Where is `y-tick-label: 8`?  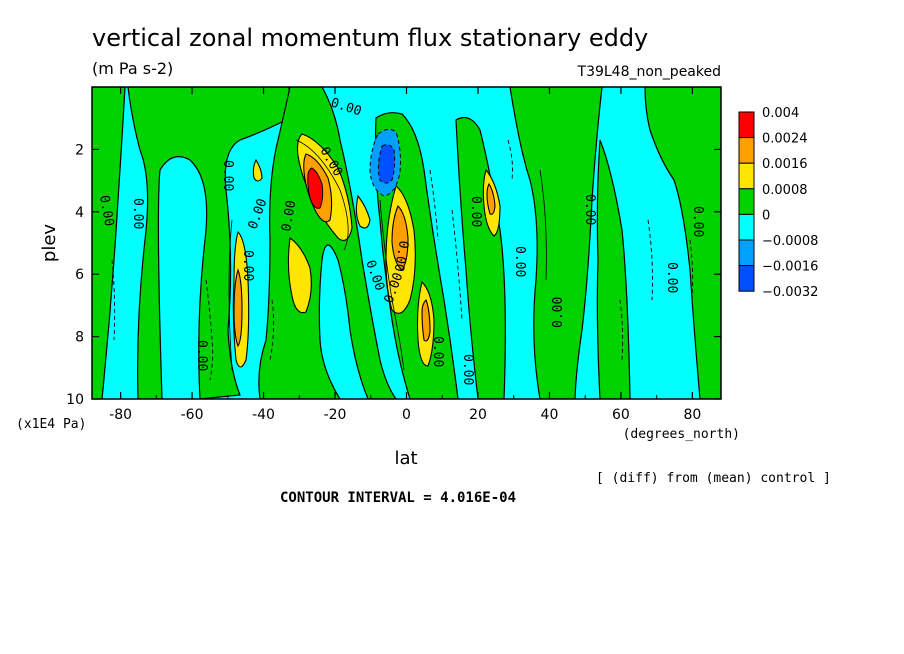 y-tick-label: 8 is located at coordinates (79, 338).